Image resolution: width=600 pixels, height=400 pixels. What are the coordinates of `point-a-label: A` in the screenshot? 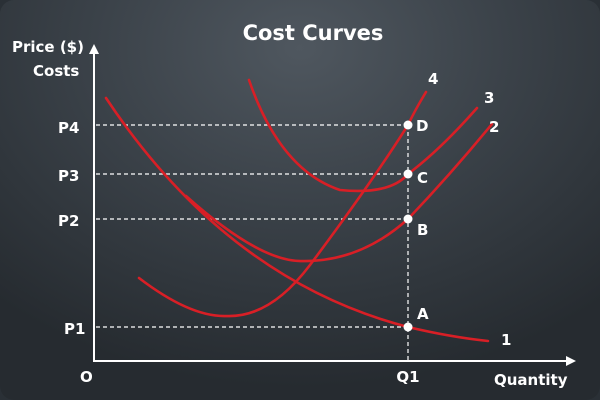 It's located at (423, 314).